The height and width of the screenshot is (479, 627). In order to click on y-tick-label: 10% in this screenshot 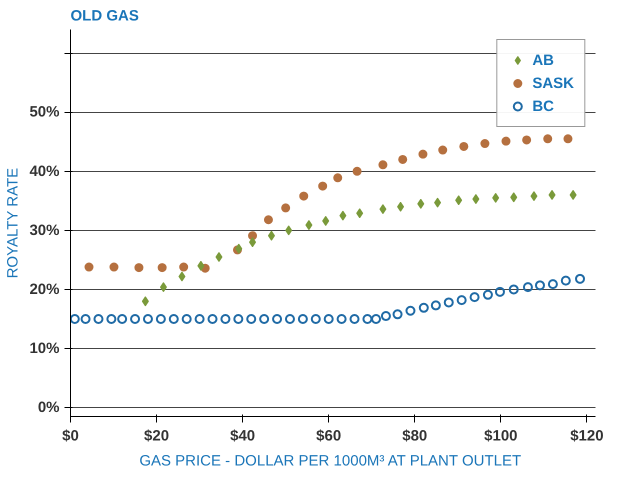, I will do `click(44, 349)`.